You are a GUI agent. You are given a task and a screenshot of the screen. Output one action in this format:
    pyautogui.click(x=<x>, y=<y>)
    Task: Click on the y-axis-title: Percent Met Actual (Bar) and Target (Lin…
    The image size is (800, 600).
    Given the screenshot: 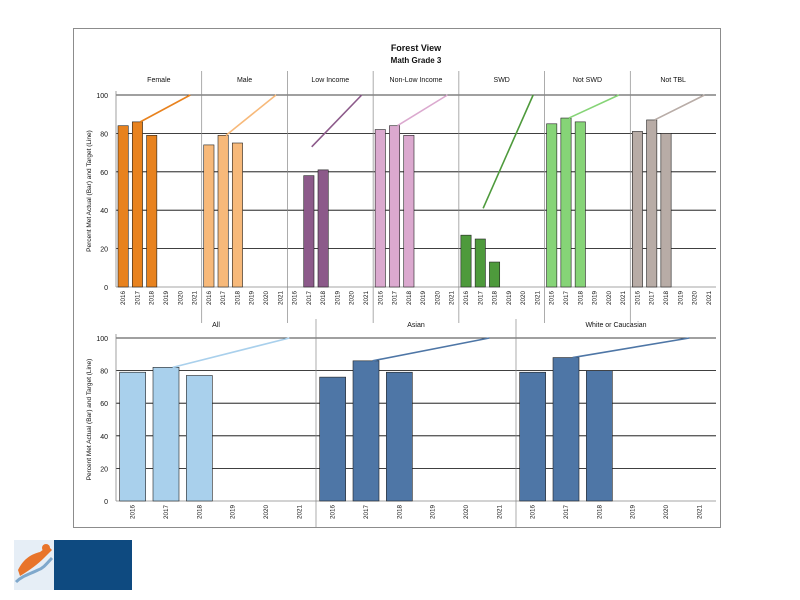 What is the action you would take?
    pyautogui.click(x=89, y=420)
    